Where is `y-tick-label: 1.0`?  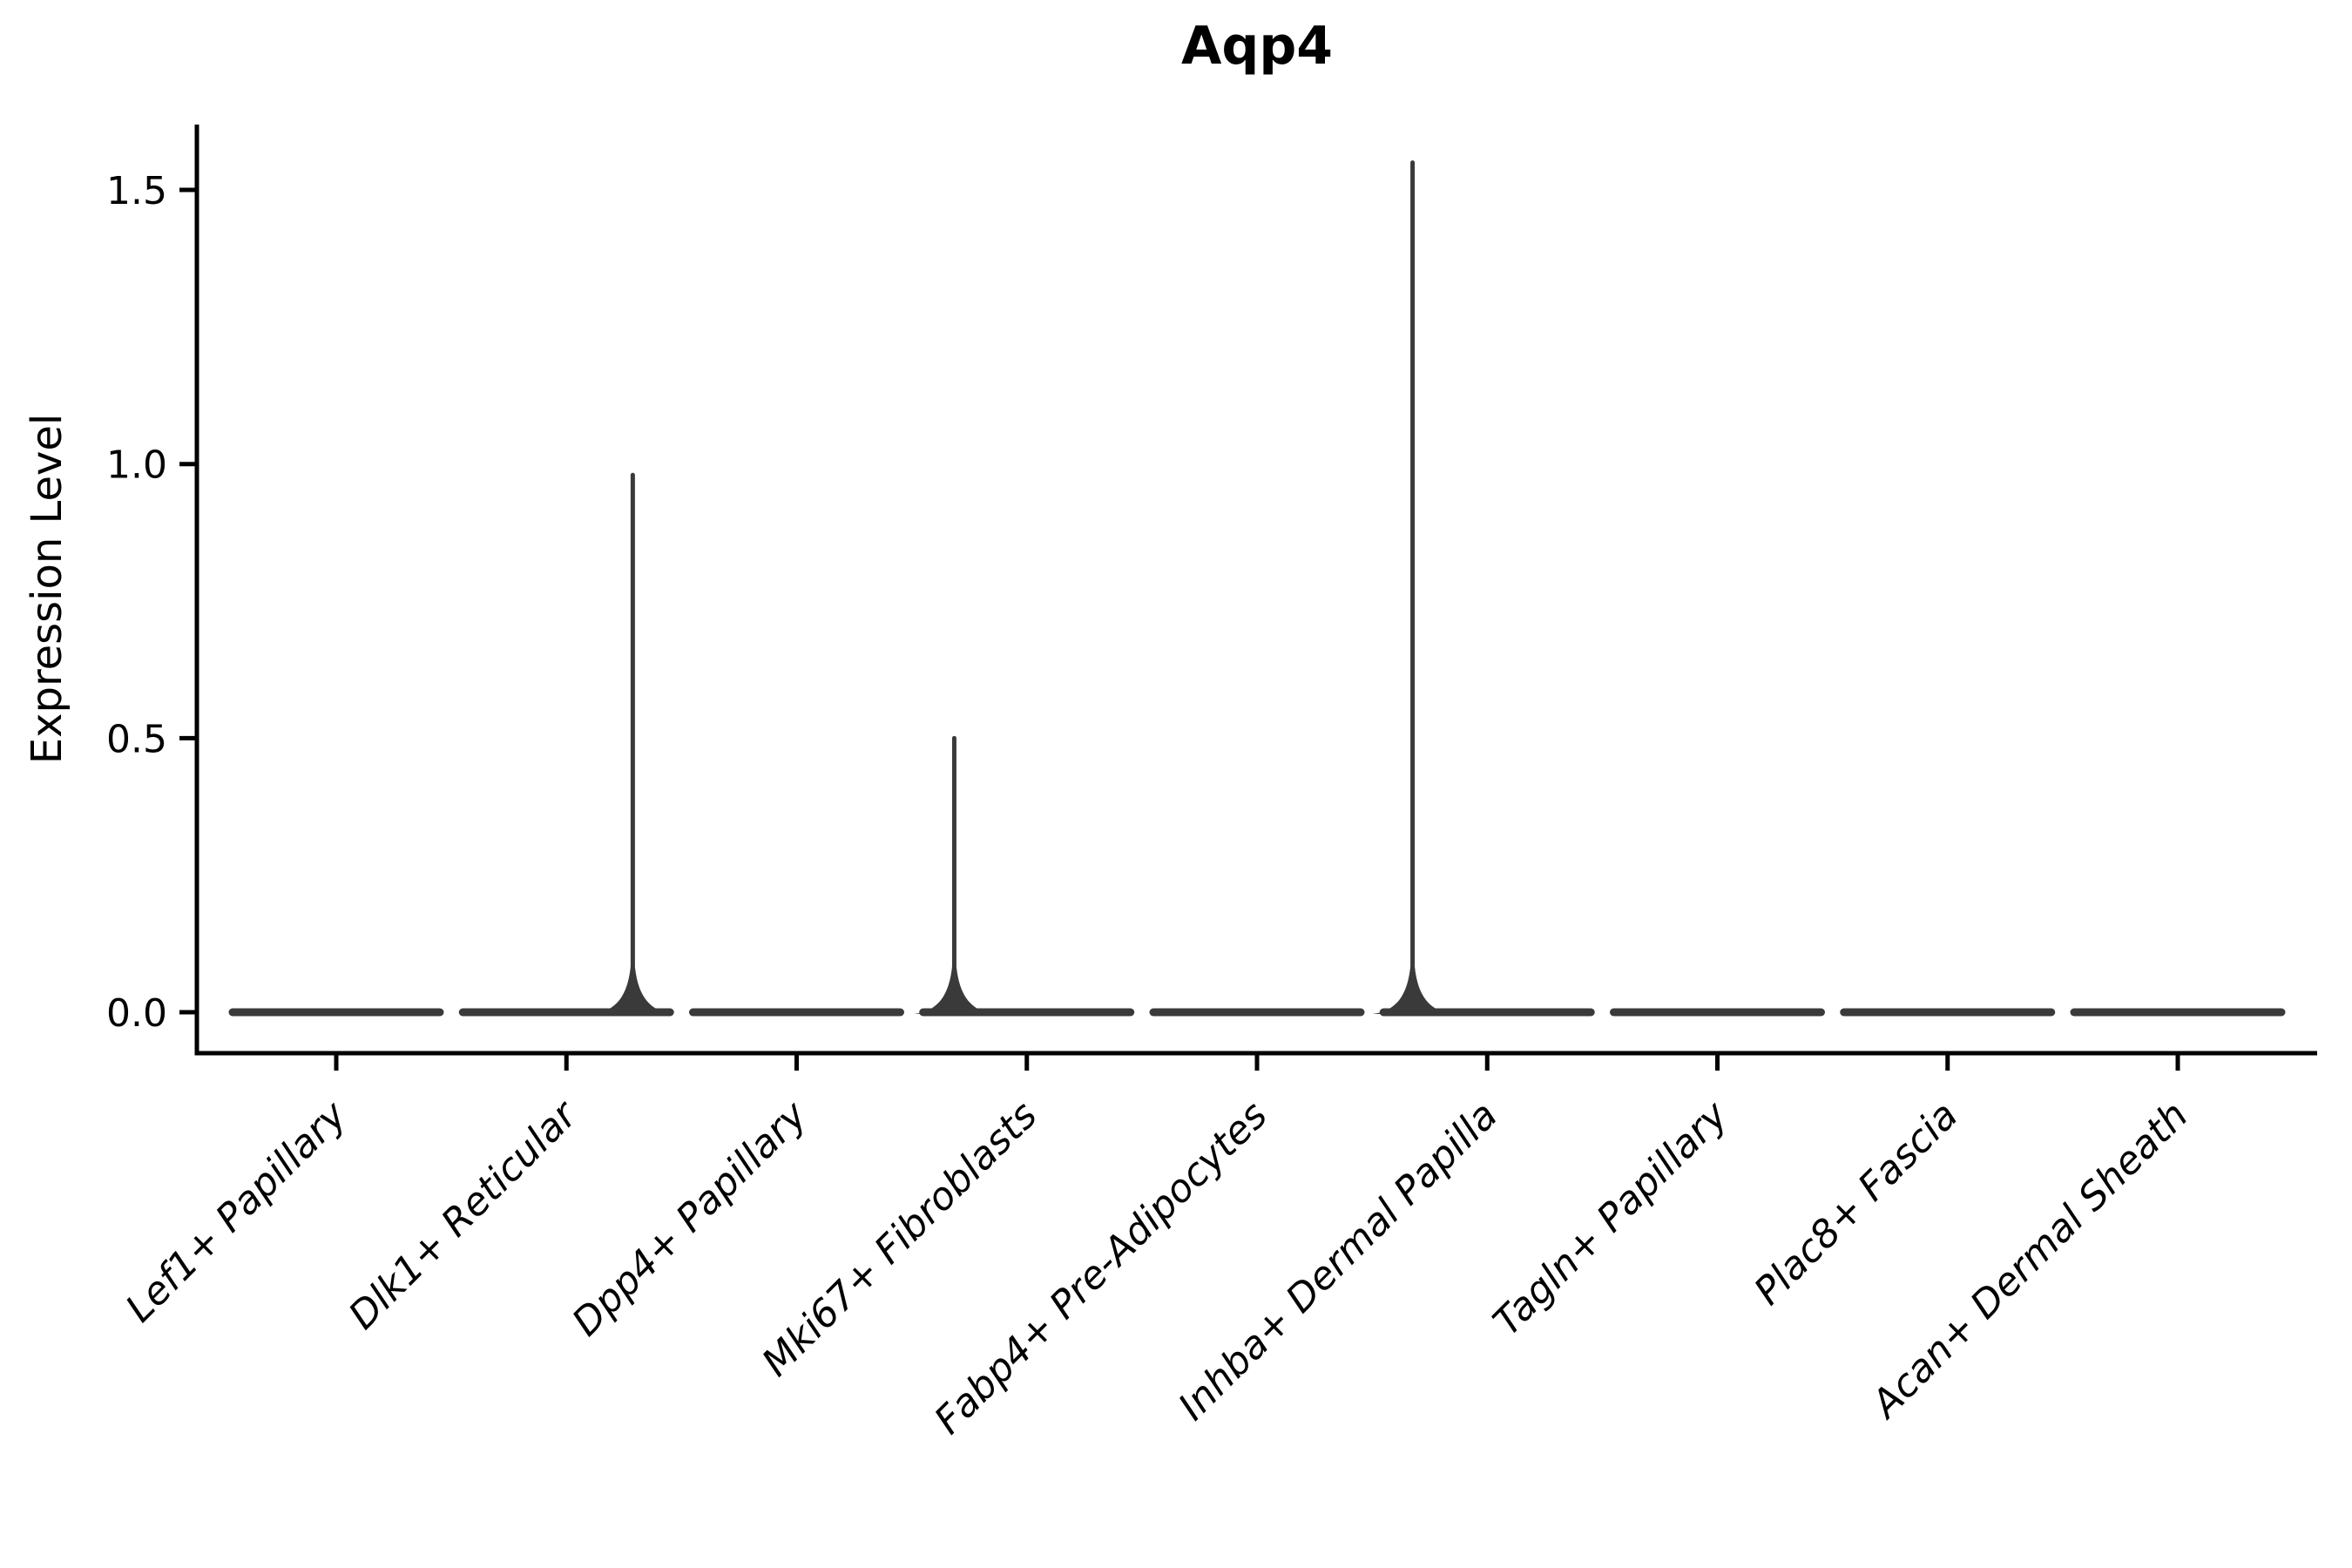
y-tick-label: 1.0 is located at coordinates (136, 465).